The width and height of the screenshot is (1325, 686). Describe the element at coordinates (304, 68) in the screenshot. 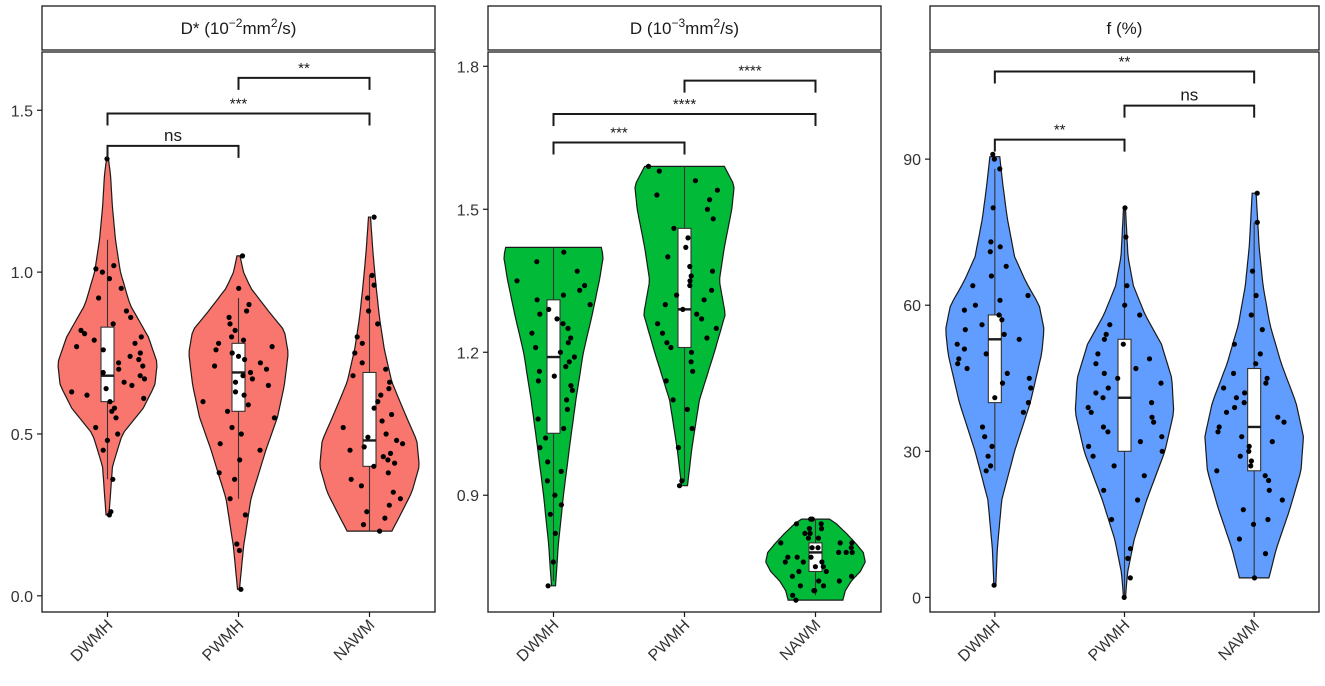

I see `significance-label: **` at that location.